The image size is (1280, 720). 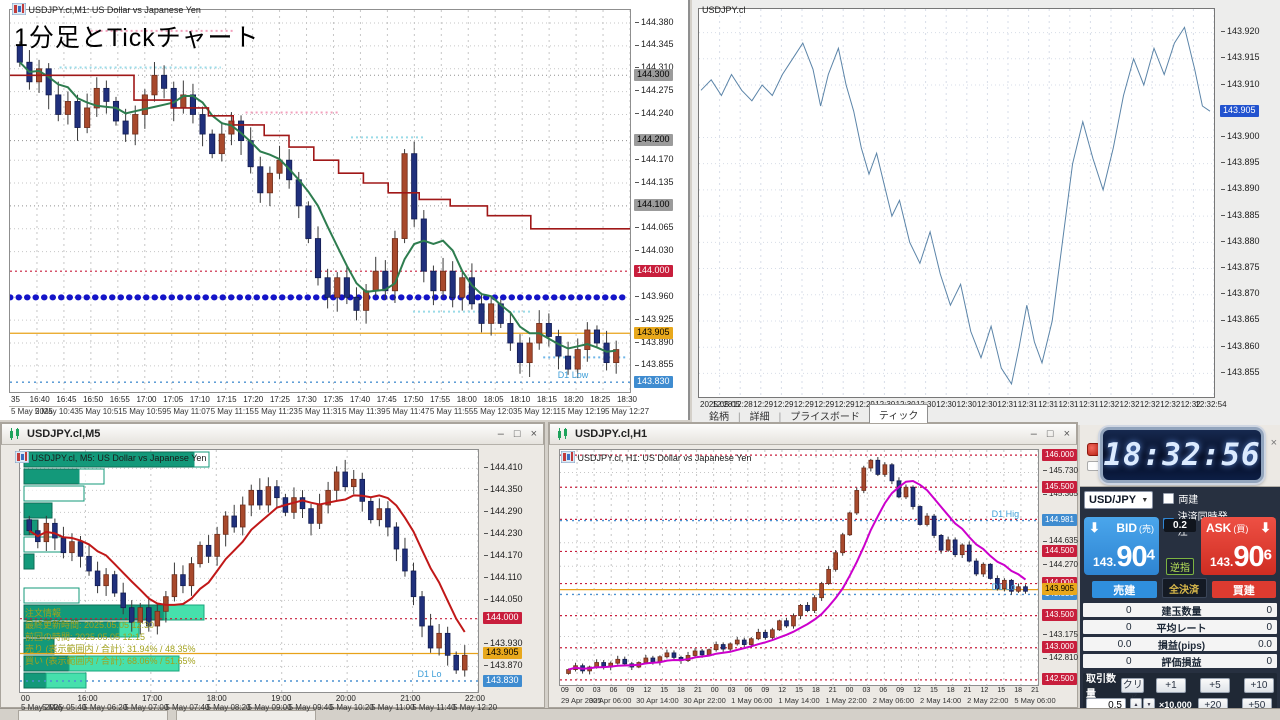 What do you see at coordinates (93, 399) in the screenshot?
I see `time-tick: 16:50` at bounding box center [93, 399].